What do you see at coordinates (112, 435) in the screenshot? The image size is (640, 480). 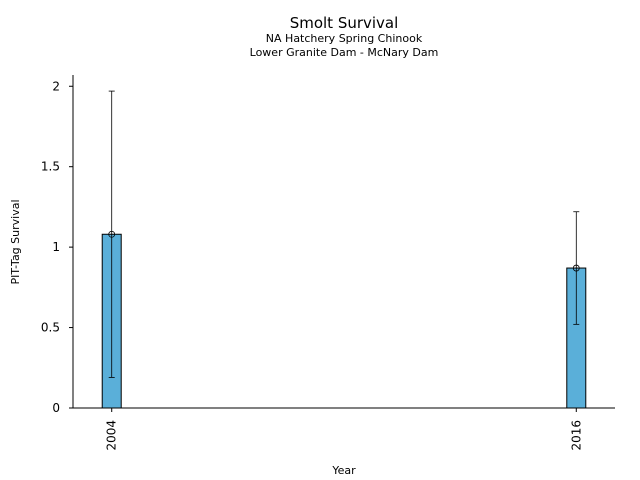 I see `x-tick-label: 2004` at bounding box center [112, 435].